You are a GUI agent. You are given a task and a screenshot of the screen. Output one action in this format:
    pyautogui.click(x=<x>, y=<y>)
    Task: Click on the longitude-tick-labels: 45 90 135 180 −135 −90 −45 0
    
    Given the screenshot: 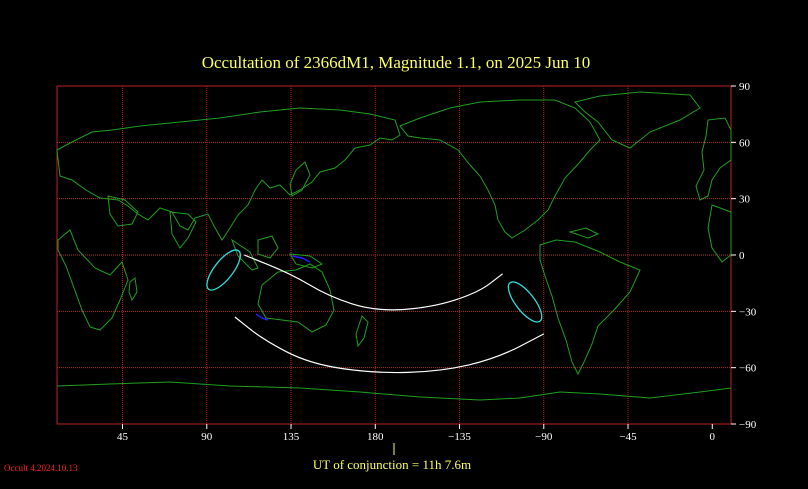 What is the action you would take?
    pyautogui.click(x=416, y=433)
    